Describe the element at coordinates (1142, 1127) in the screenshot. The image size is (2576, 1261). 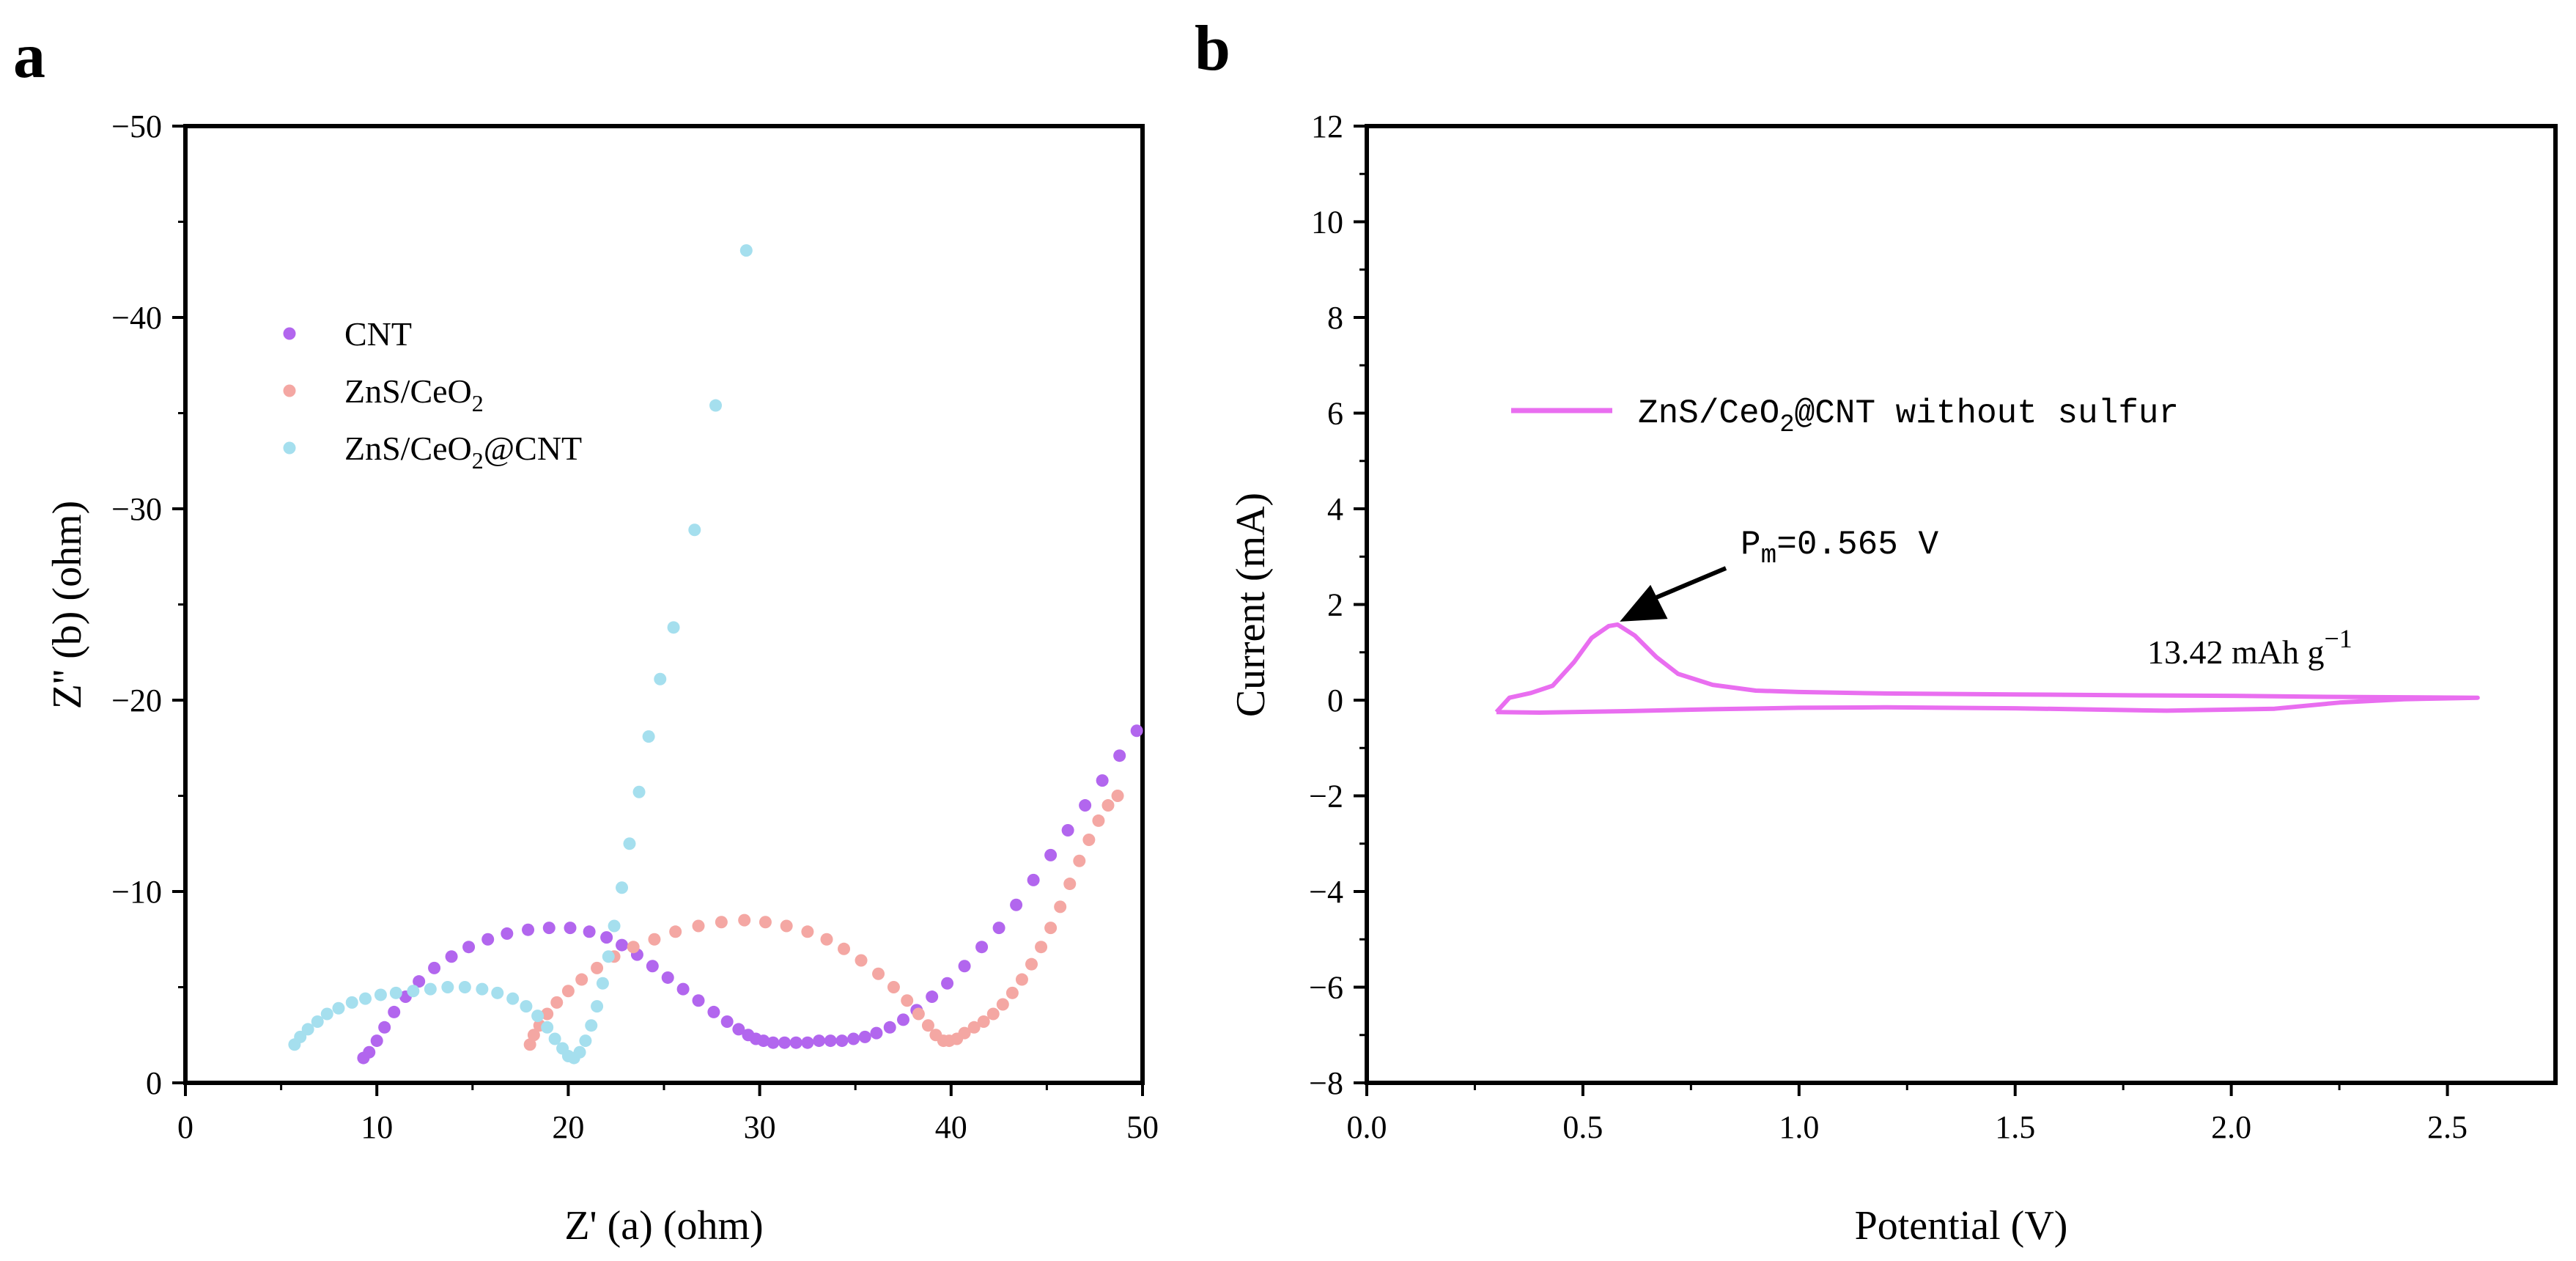
I see `x-tick-label-a: 50` at that location.